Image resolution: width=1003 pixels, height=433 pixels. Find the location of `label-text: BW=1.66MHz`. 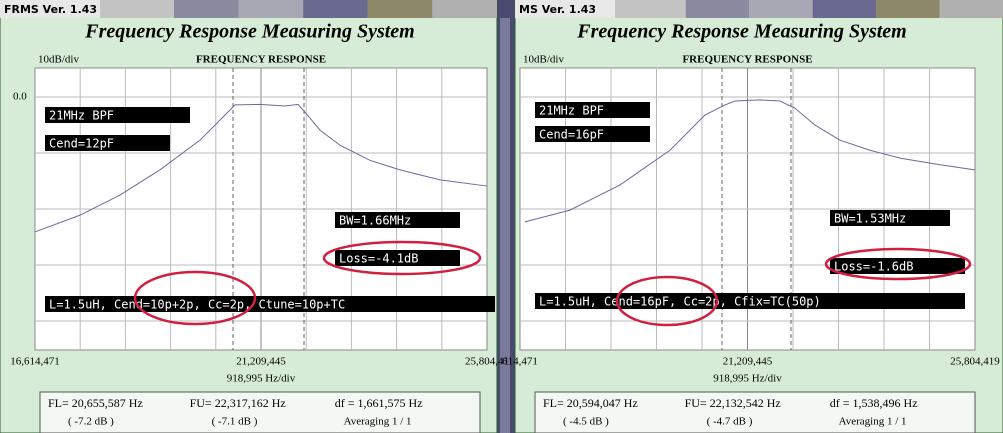

label-text: BW=1.66MHz is located at coordinates (375, 221).